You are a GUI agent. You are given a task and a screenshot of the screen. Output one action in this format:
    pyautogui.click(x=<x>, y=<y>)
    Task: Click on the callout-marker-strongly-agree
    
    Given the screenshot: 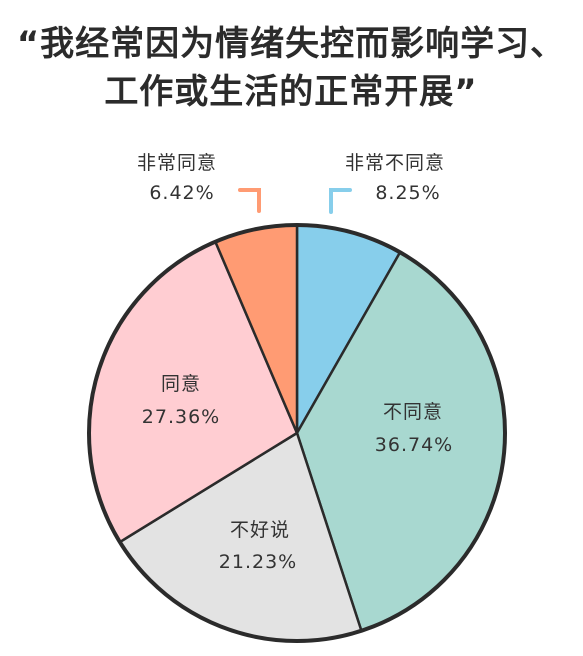 What is the action you would take?
    pyautogui.click(x=249, y=200)
    